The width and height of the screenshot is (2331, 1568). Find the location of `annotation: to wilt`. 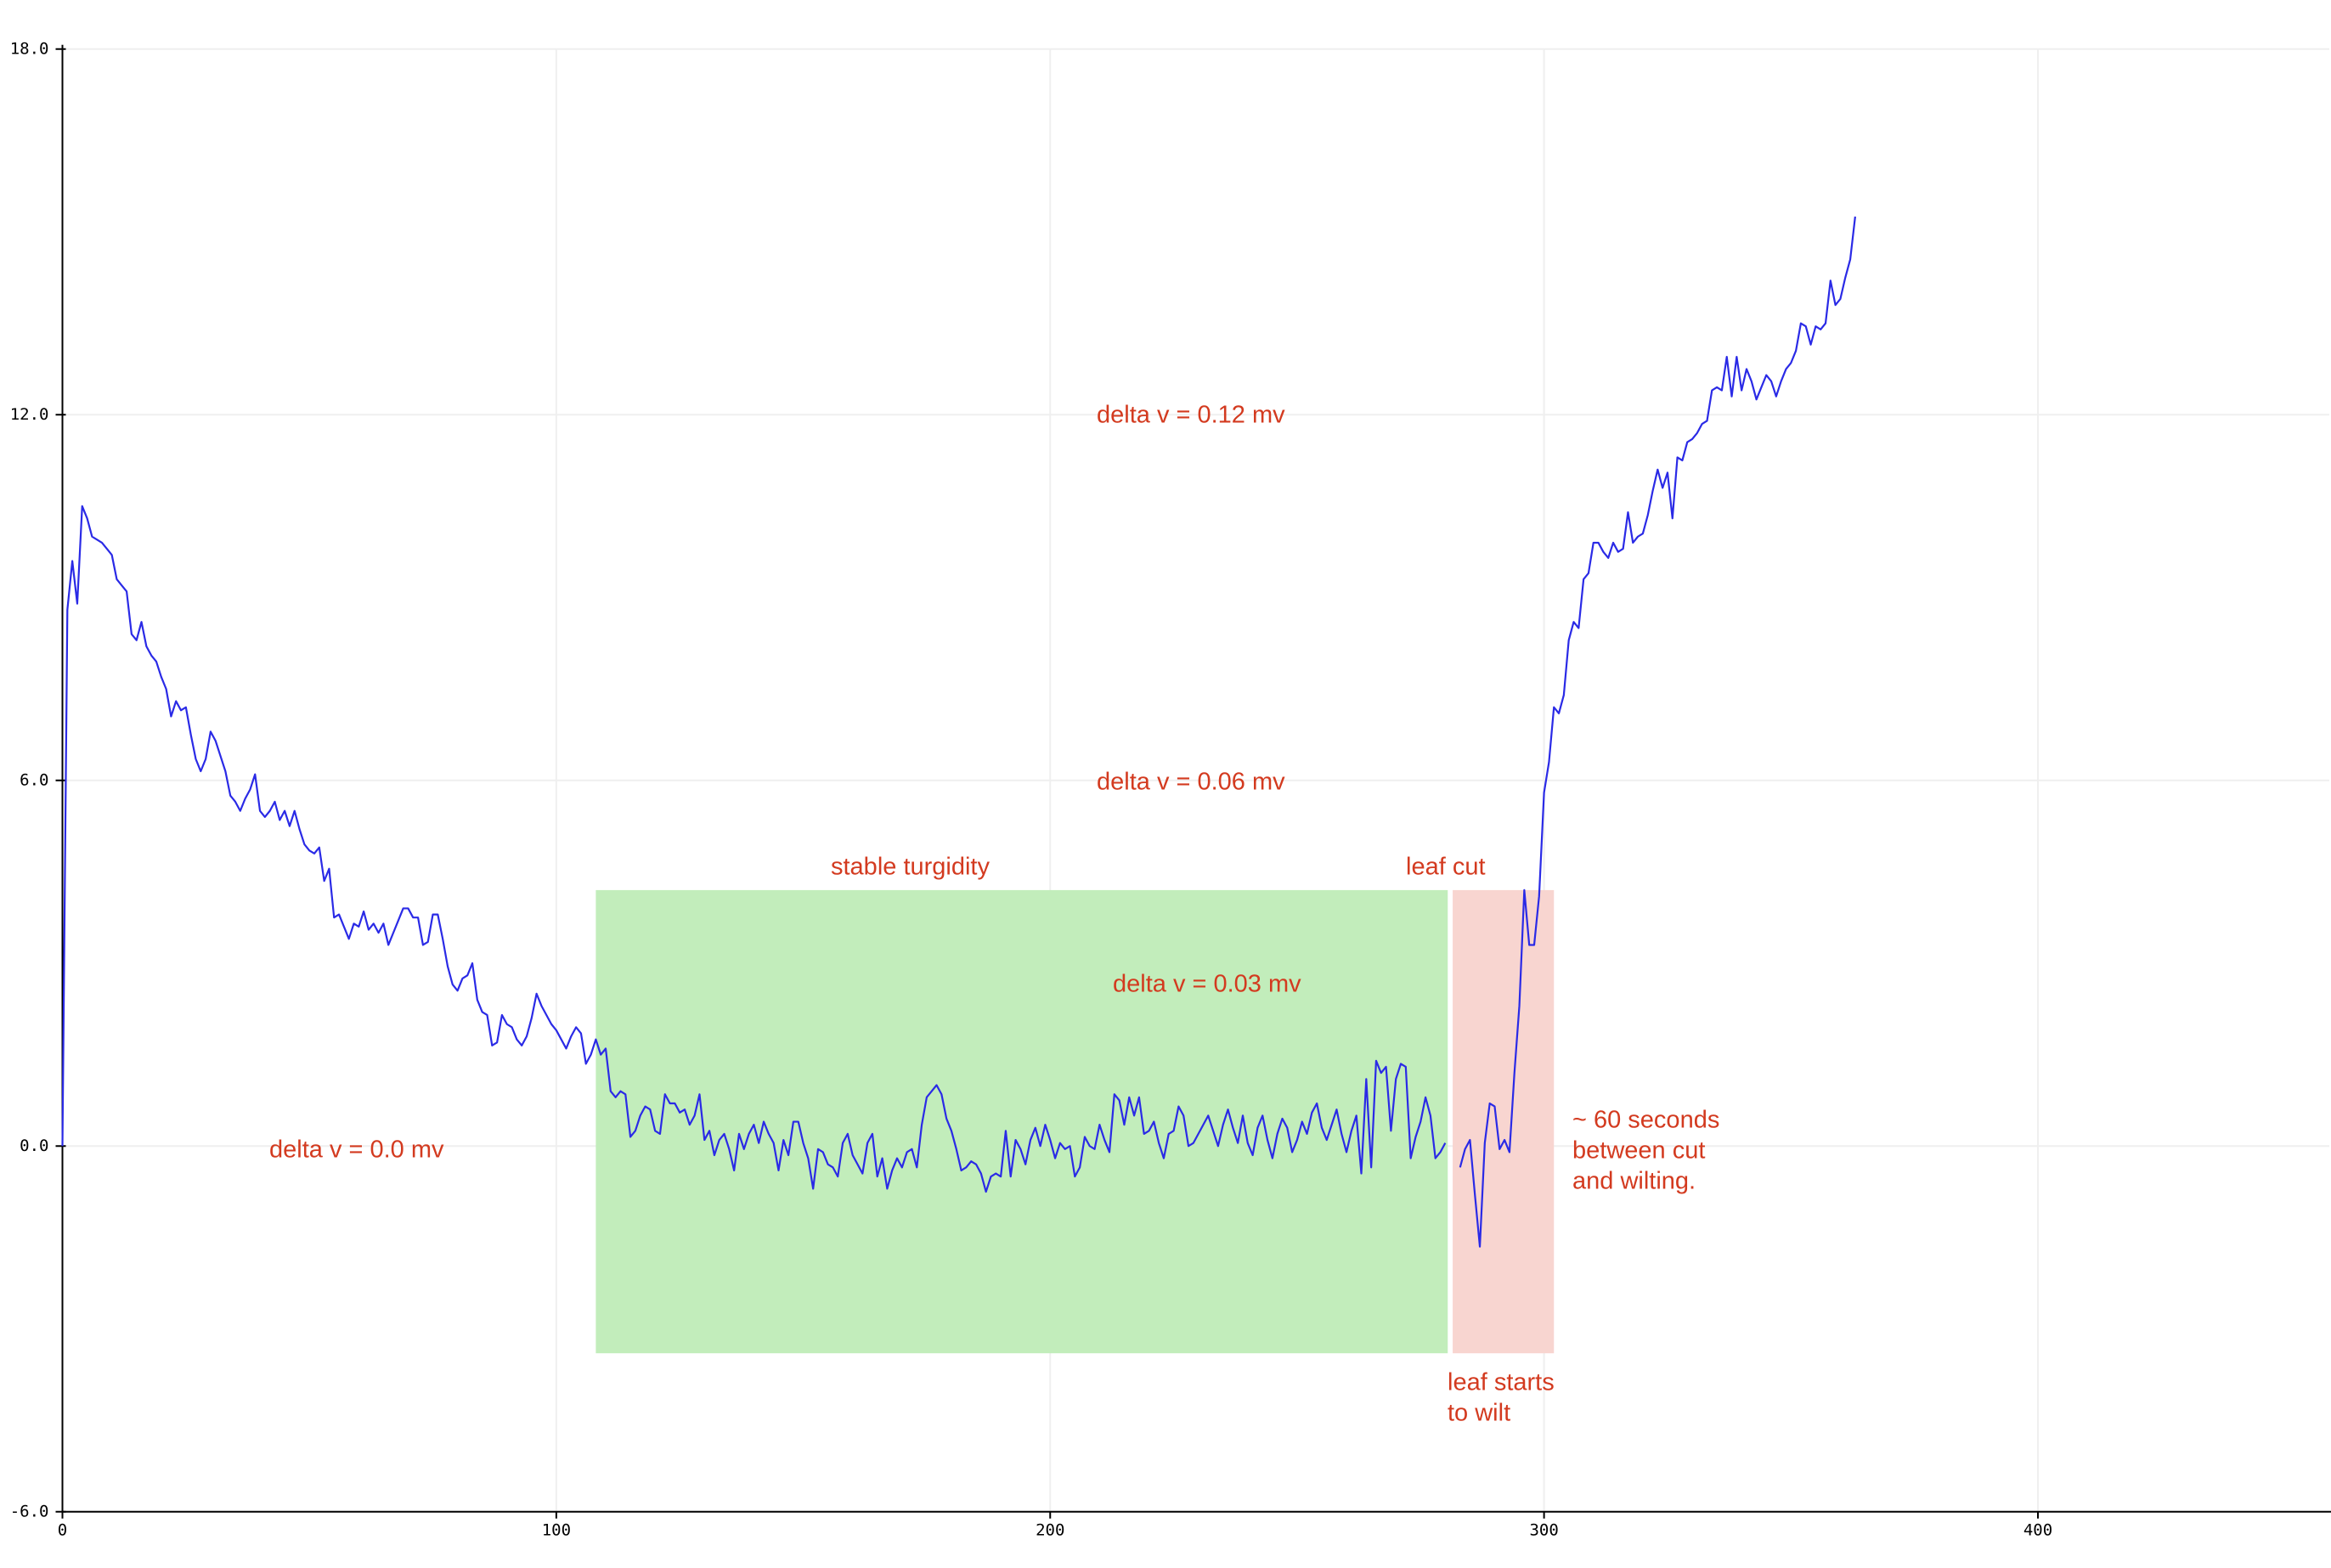

annotation: to wilt is located at coordinates (1479, 1414).